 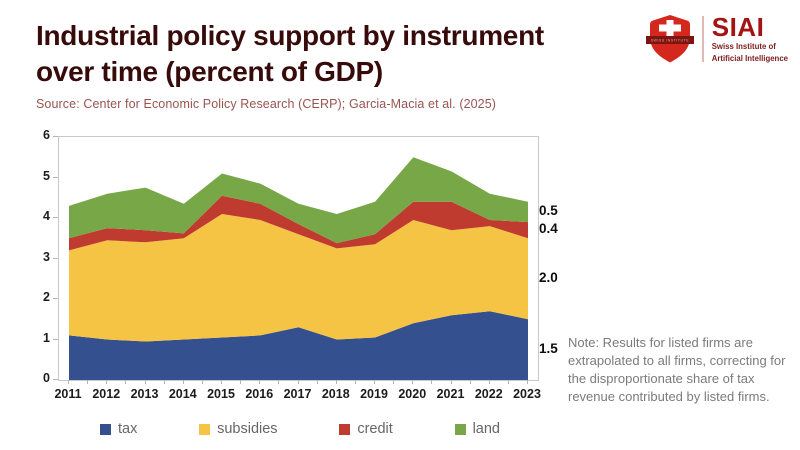 What do you see at coordinates (68, 394) in the screenshot?
I see `x-axis-label-2011: 2011` at bounding box center [68, 394].